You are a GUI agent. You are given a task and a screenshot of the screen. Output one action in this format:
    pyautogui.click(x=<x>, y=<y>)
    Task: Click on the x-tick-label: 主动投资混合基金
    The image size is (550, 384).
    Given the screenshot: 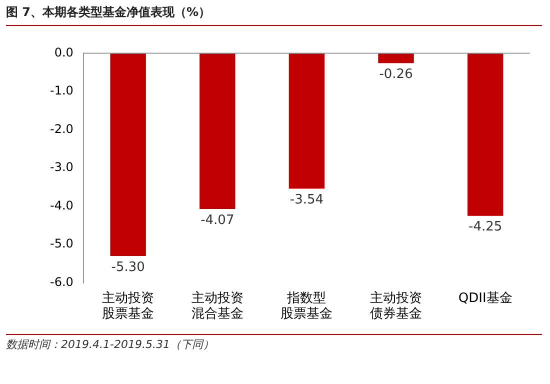 What is the action you would take?
    pyautogui.click(x=217, y=306)
    